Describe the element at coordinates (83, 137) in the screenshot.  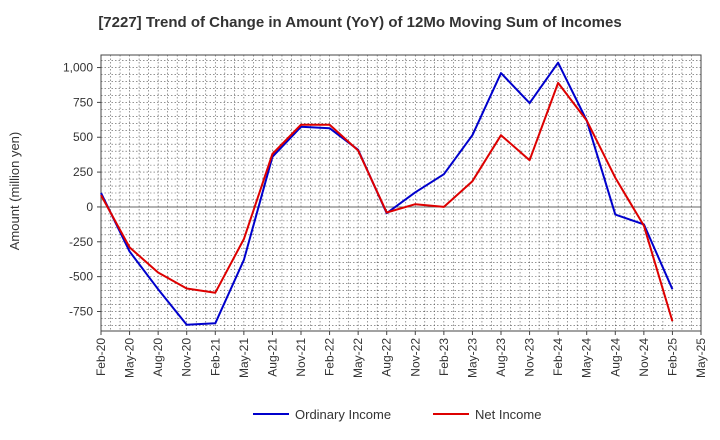
I see `y-tick-label: 500` at that location.